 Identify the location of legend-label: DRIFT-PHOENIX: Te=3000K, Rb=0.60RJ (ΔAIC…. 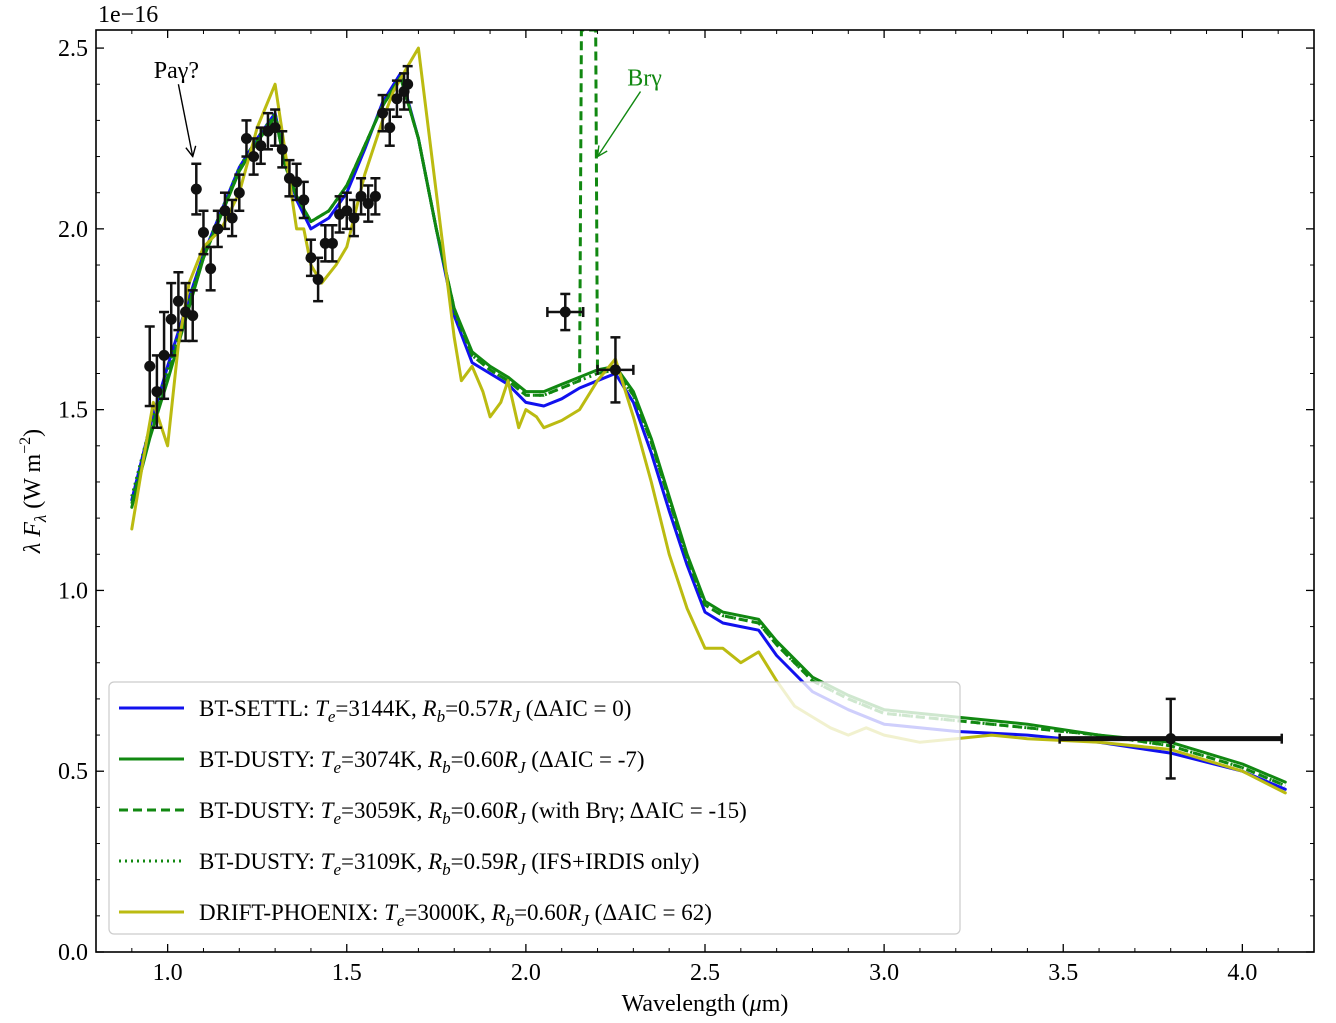
(455, 915).